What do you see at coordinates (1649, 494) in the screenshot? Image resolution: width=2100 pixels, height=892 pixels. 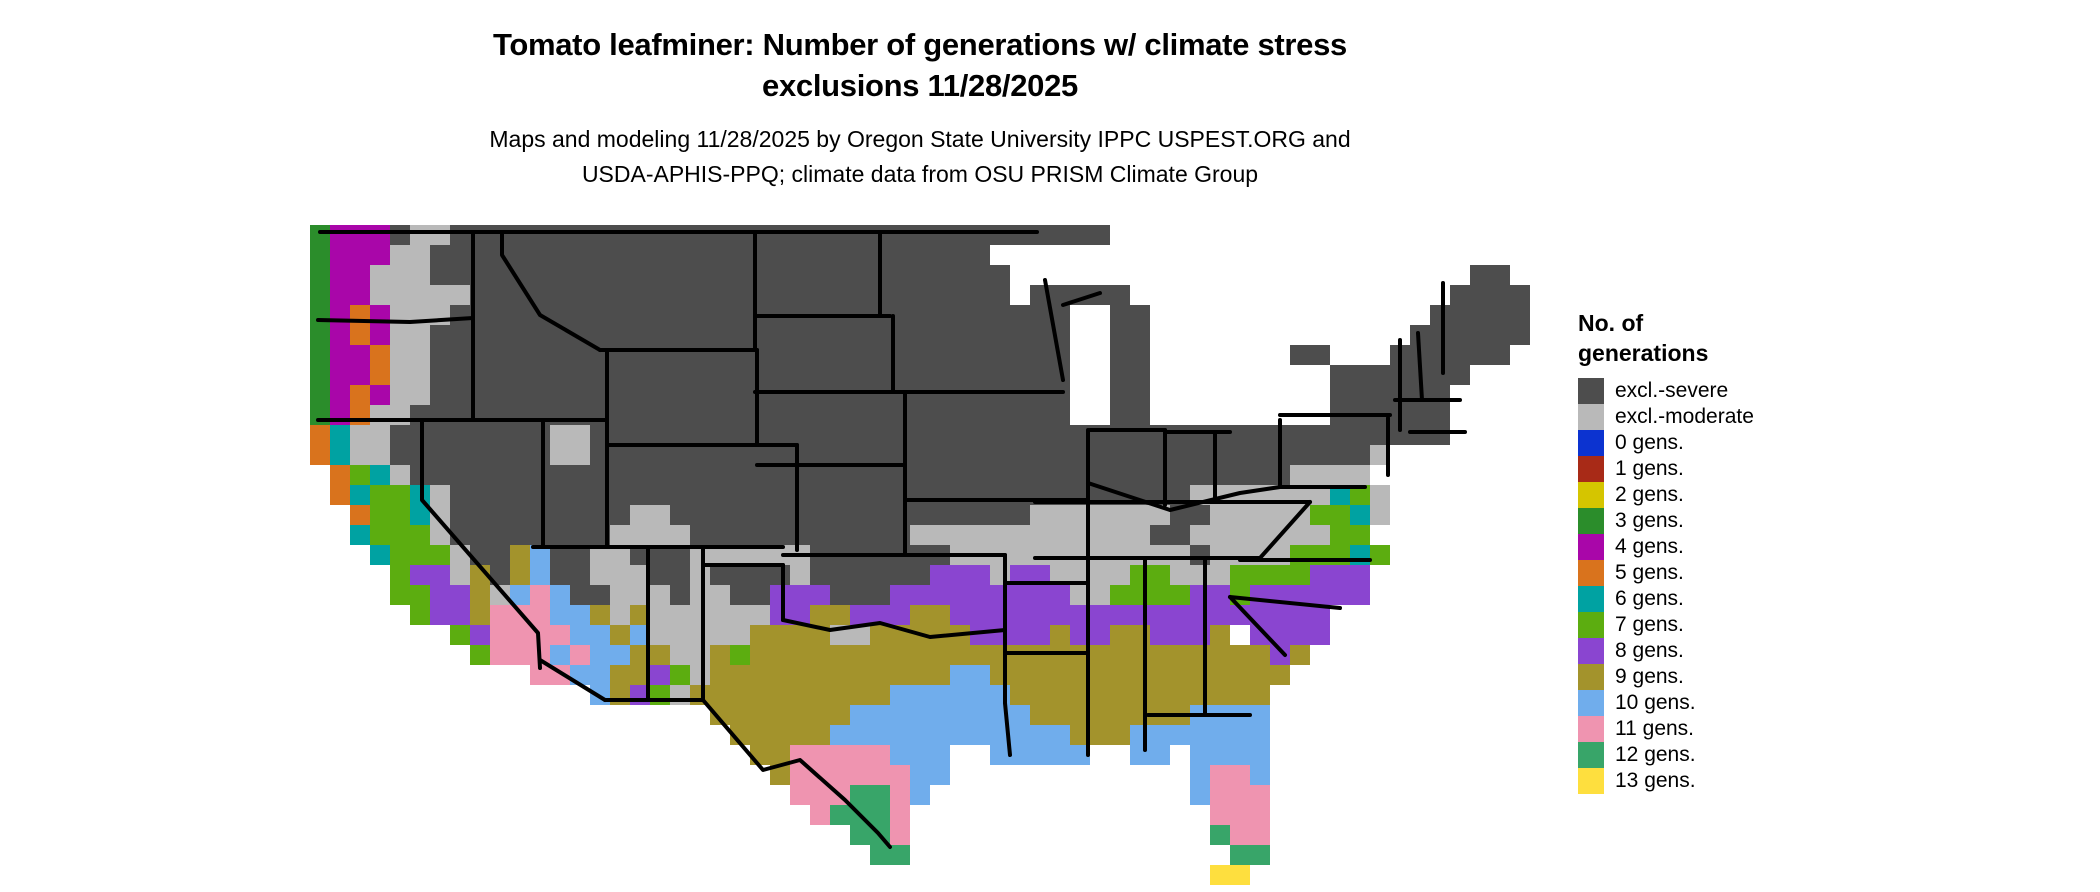 I see `legend-label: 2 gens.` at bounding box center [1649, 494].